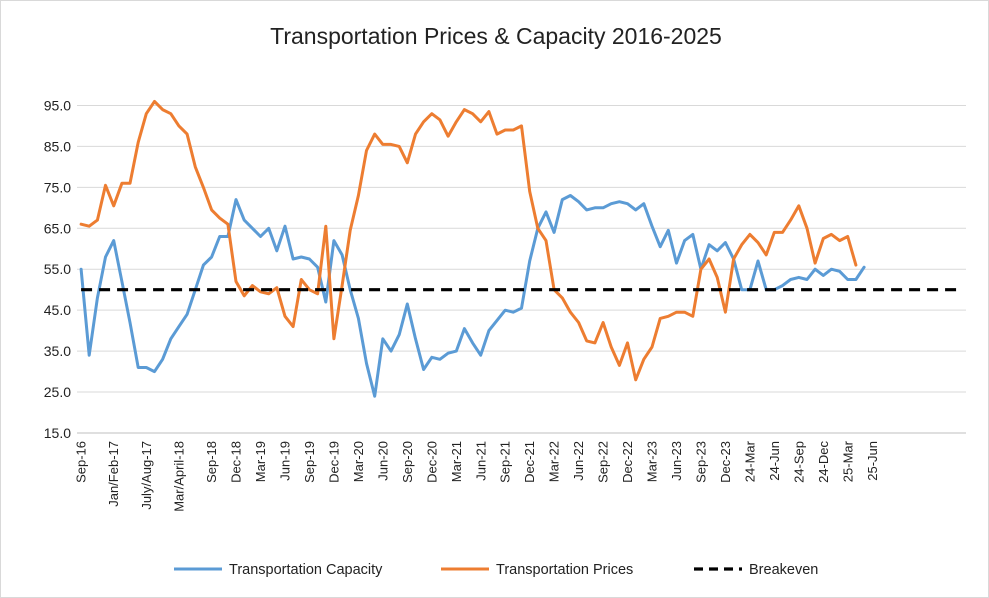 Image resolution: width=989 pixels, height=598 pixels. I want to click on x-tick-label: Sep-23, so click(700, 462).